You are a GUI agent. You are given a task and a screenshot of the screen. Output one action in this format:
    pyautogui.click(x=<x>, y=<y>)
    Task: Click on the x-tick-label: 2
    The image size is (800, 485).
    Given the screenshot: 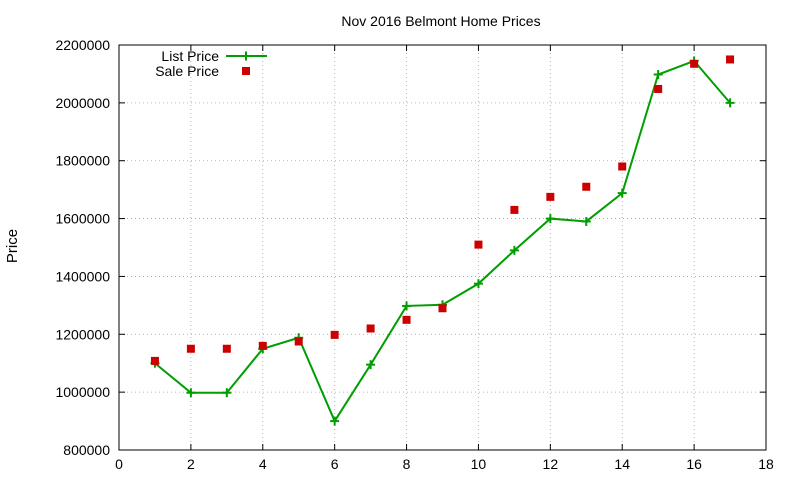 What is the action you would take?
    pyautogui.click(x=191, y=464)
    